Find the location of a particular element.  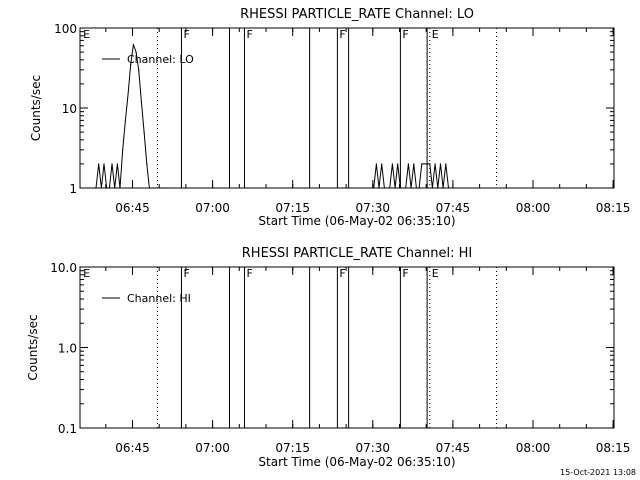

legend-label: Channel: LO is located at coordinates (160, 59).